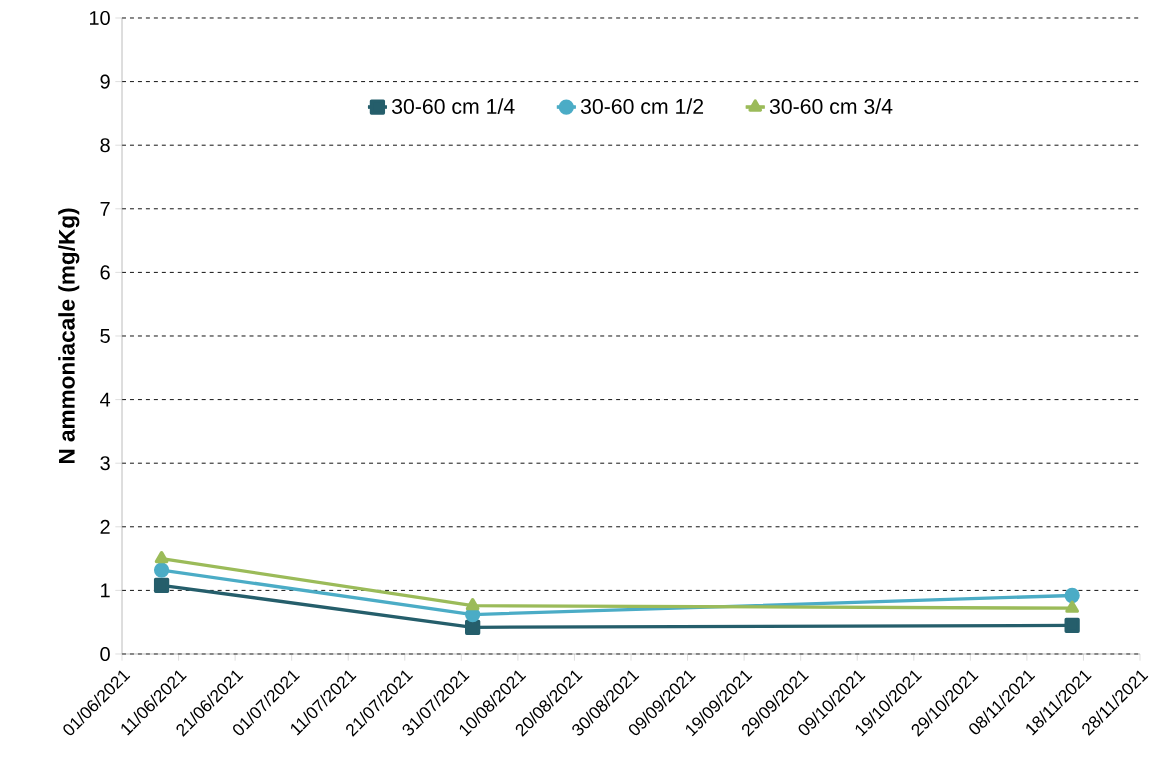 The width and height of the screenshot is (1173, 766). Describe the element at coordinates (105, 208) in the screenshot. I see `y-tick-label: 7` at that location.